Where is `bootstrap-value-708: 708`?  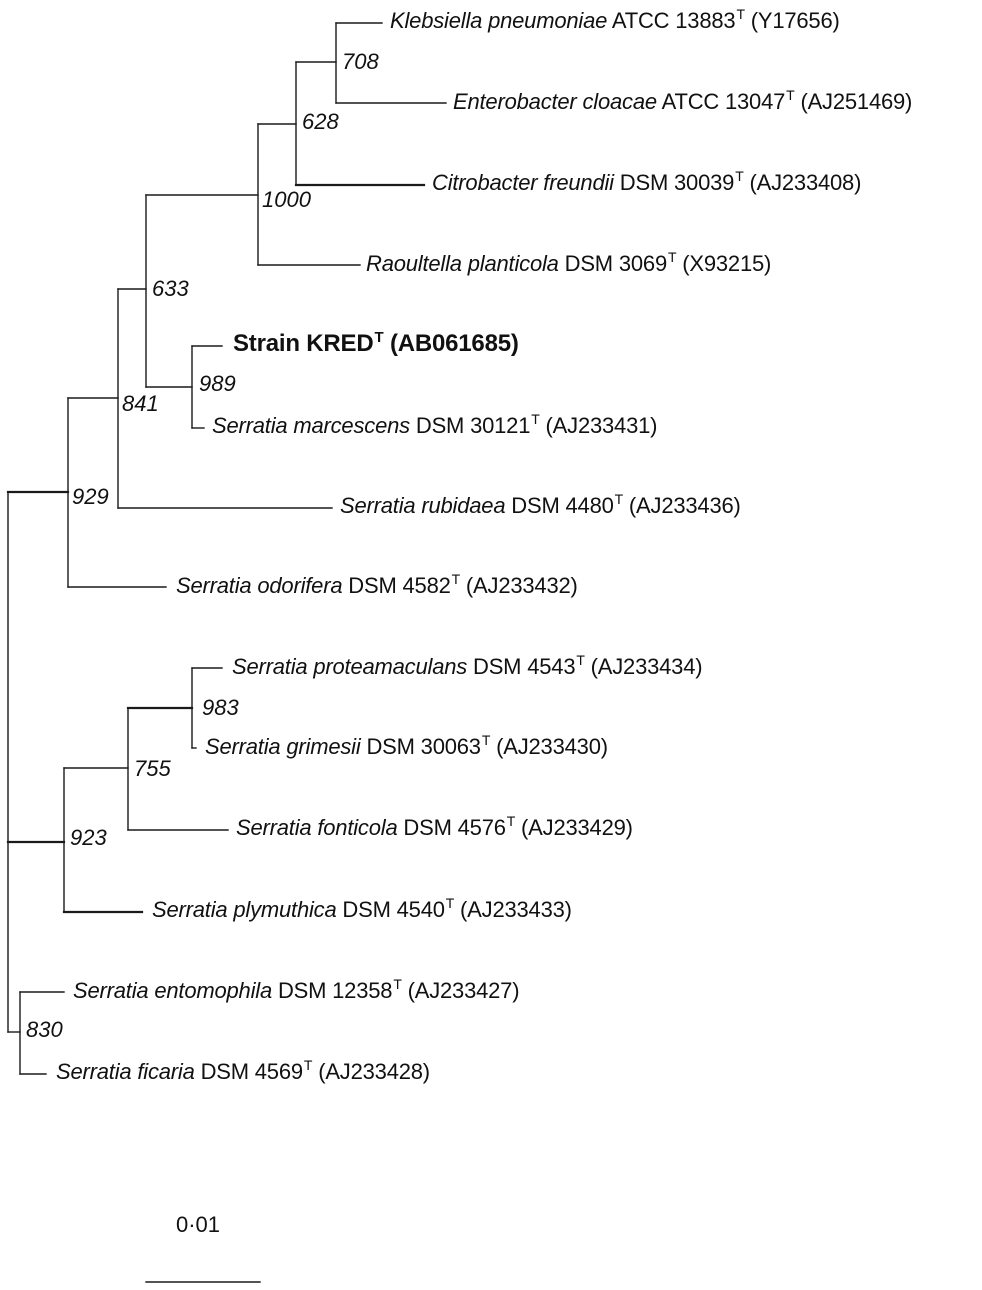 bootstrap-value-708: 708 is located at coordinates (360, 61).